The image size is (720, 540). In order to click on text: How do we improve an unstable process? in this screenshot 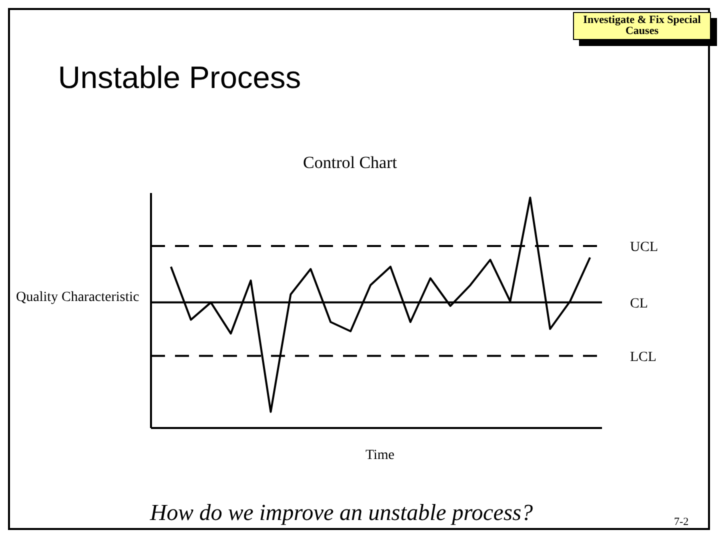, I will do `click(341, 513)`.